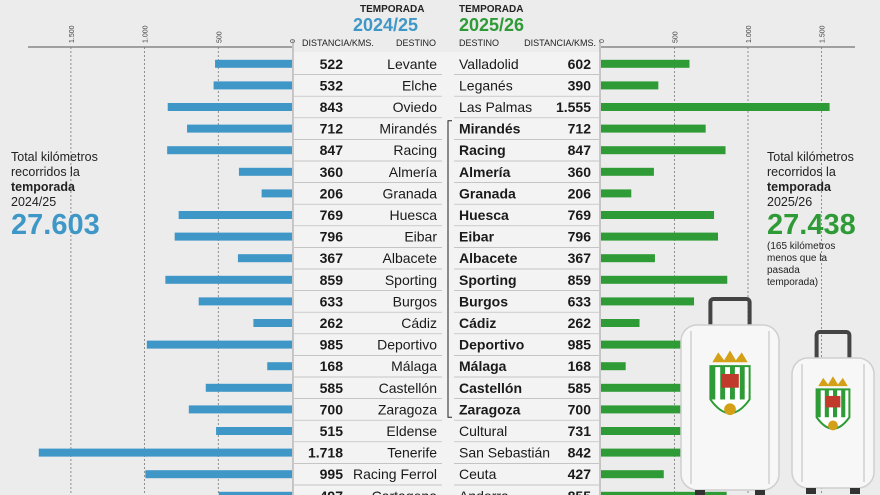 Image resolution: width=880 pixels, height=495 pixels. I want to click on right-distance-value: 700, so click(580, 409).